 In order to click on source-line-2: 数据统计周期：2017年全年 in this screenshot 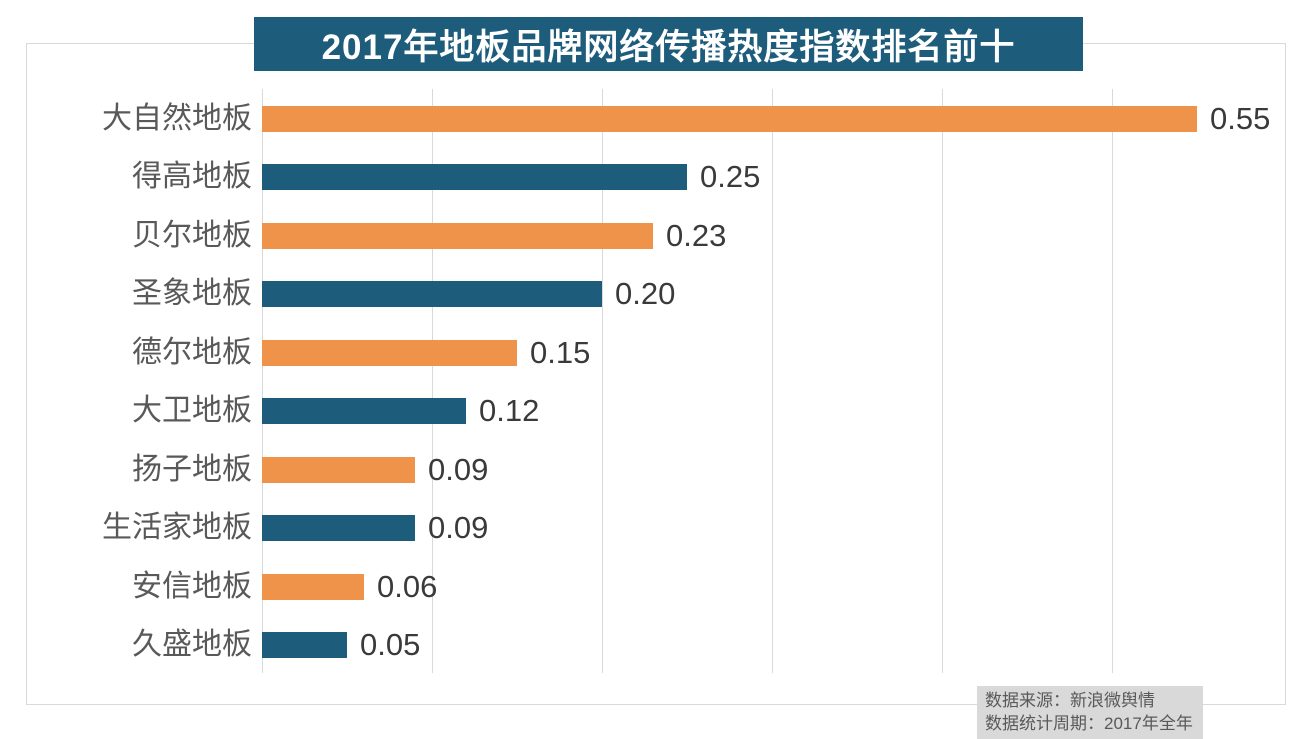, I will do `click(1089, 723)`.